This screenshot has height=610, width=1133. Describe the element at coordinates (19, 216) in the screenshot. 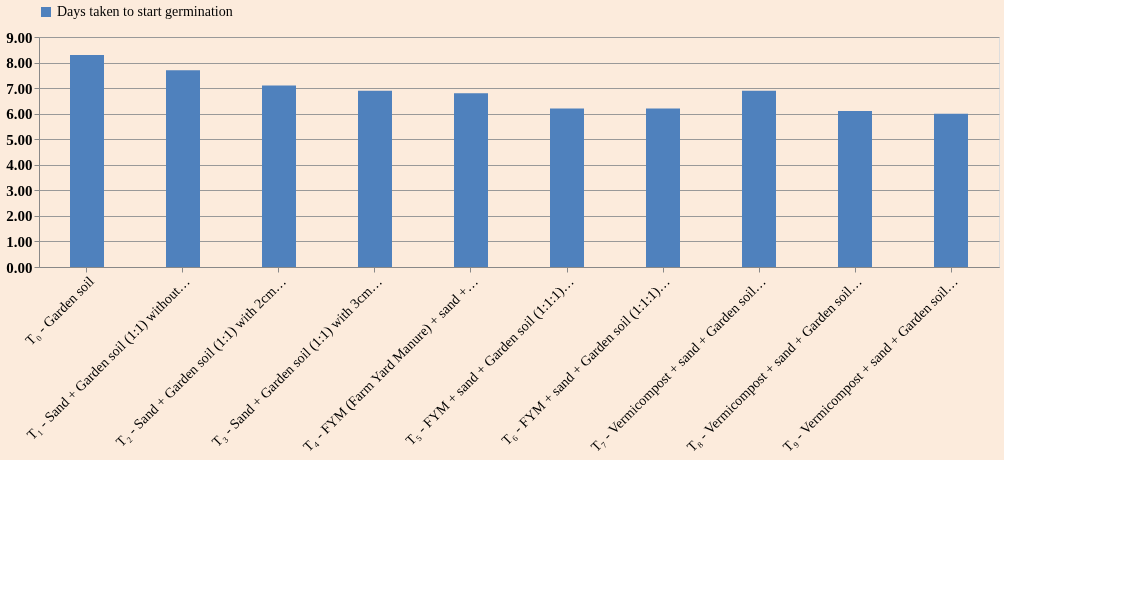

I see `y-tick-label: 2.00` at that location.